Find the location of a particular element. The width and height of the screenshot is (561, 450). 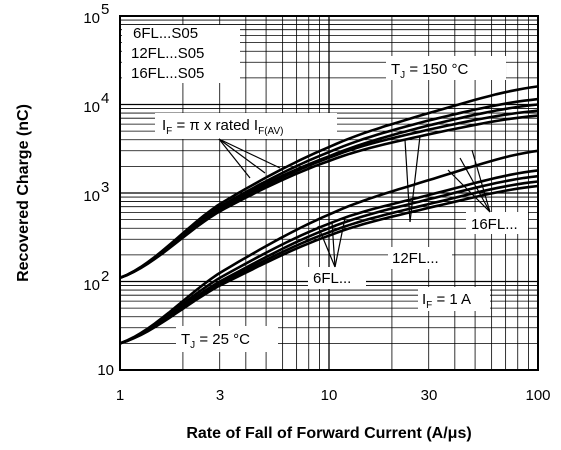

x-axis-label: Rate of Fall of Forward Current (A/μs) is located at coordinates (328, 433).